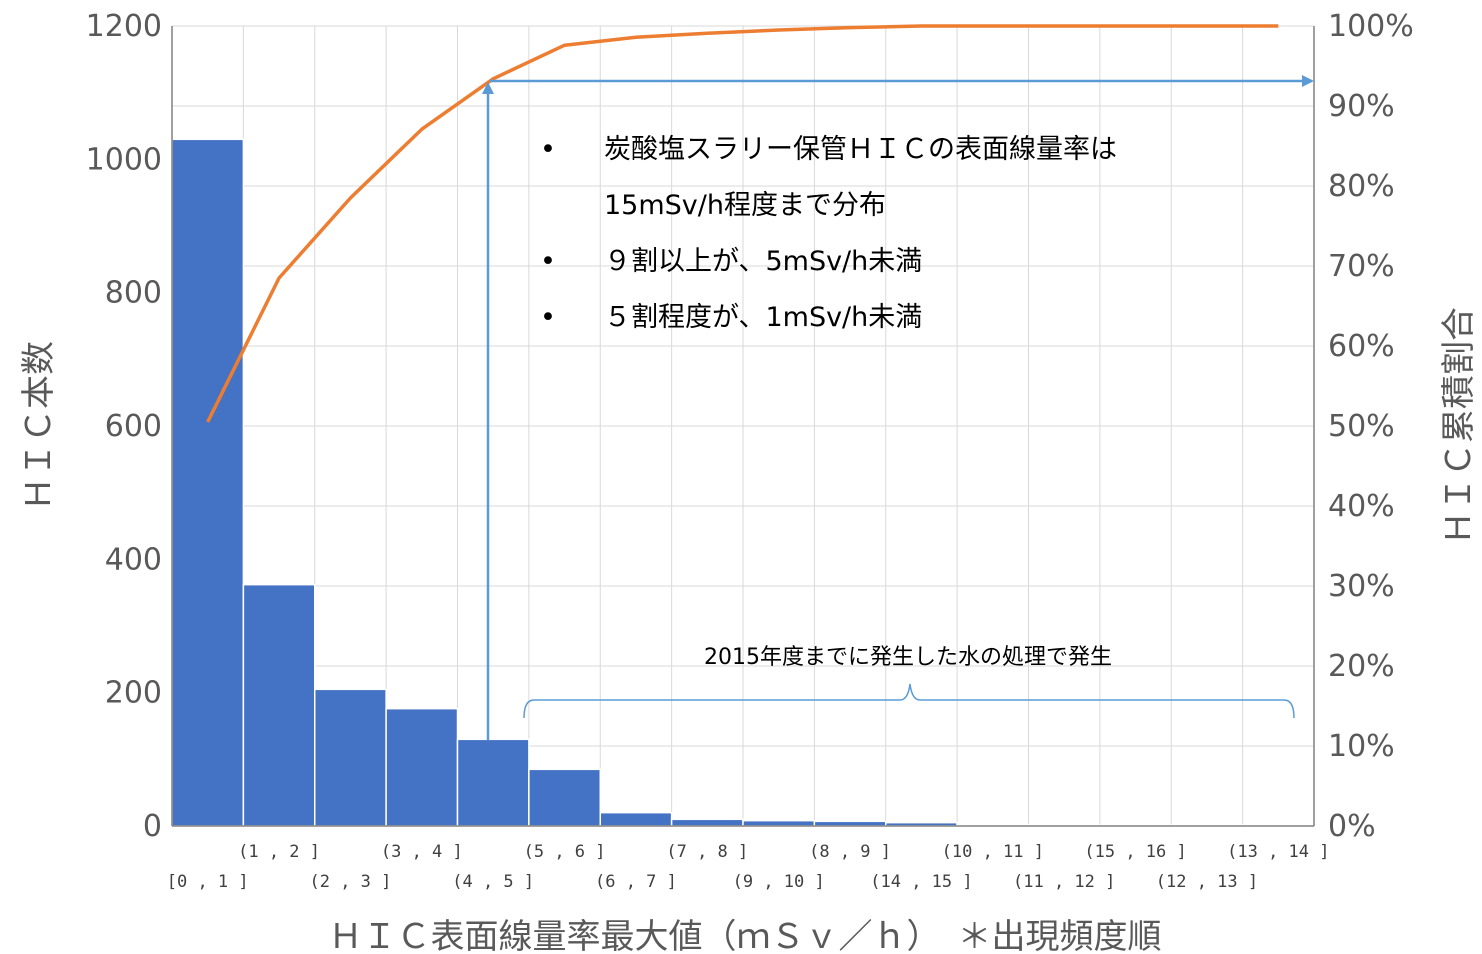 Image resolution: width=1482 pixels, height=954 pixels. Describe the element at coordinates (152, 826) in the screenshot. I see `y-tick-label: 0` at that location.